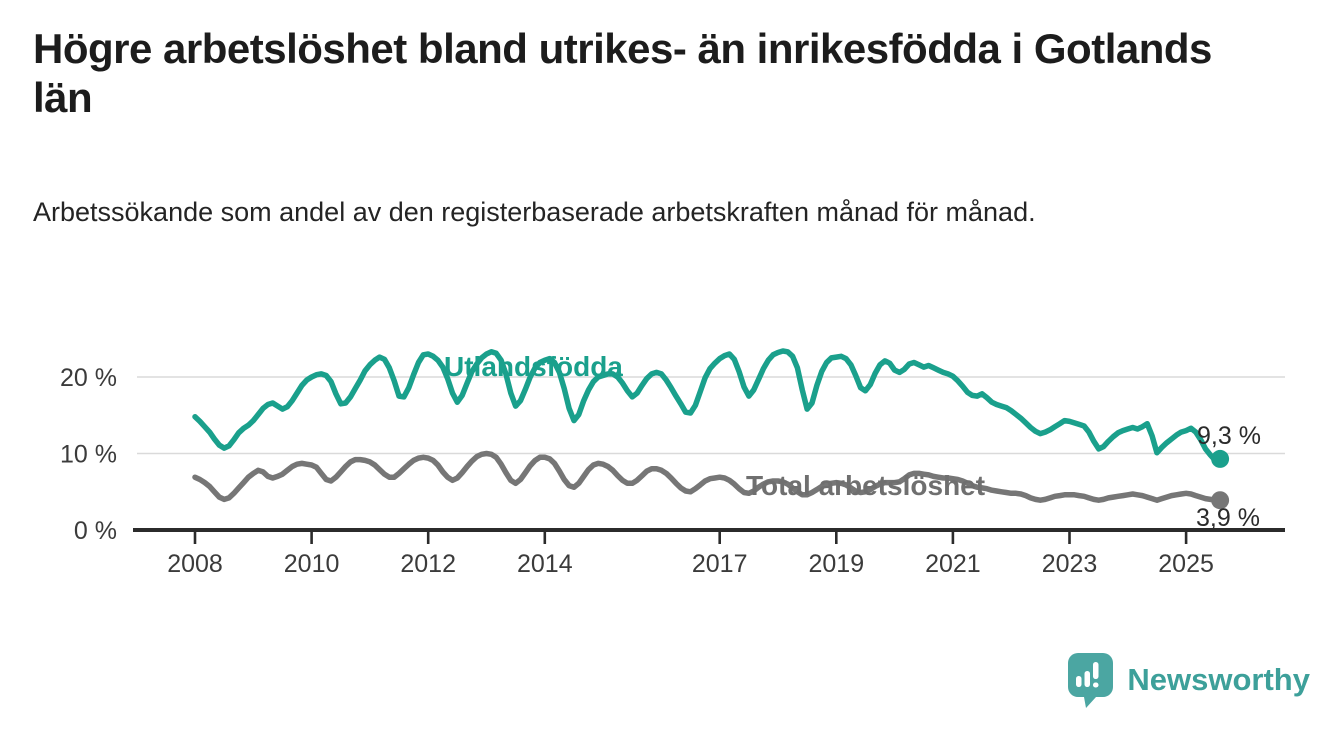  What do you see at coordinates (1070, 564) in the screenshot?
I see `x-tick-label: 2023` at bounding box center [1070, 564].